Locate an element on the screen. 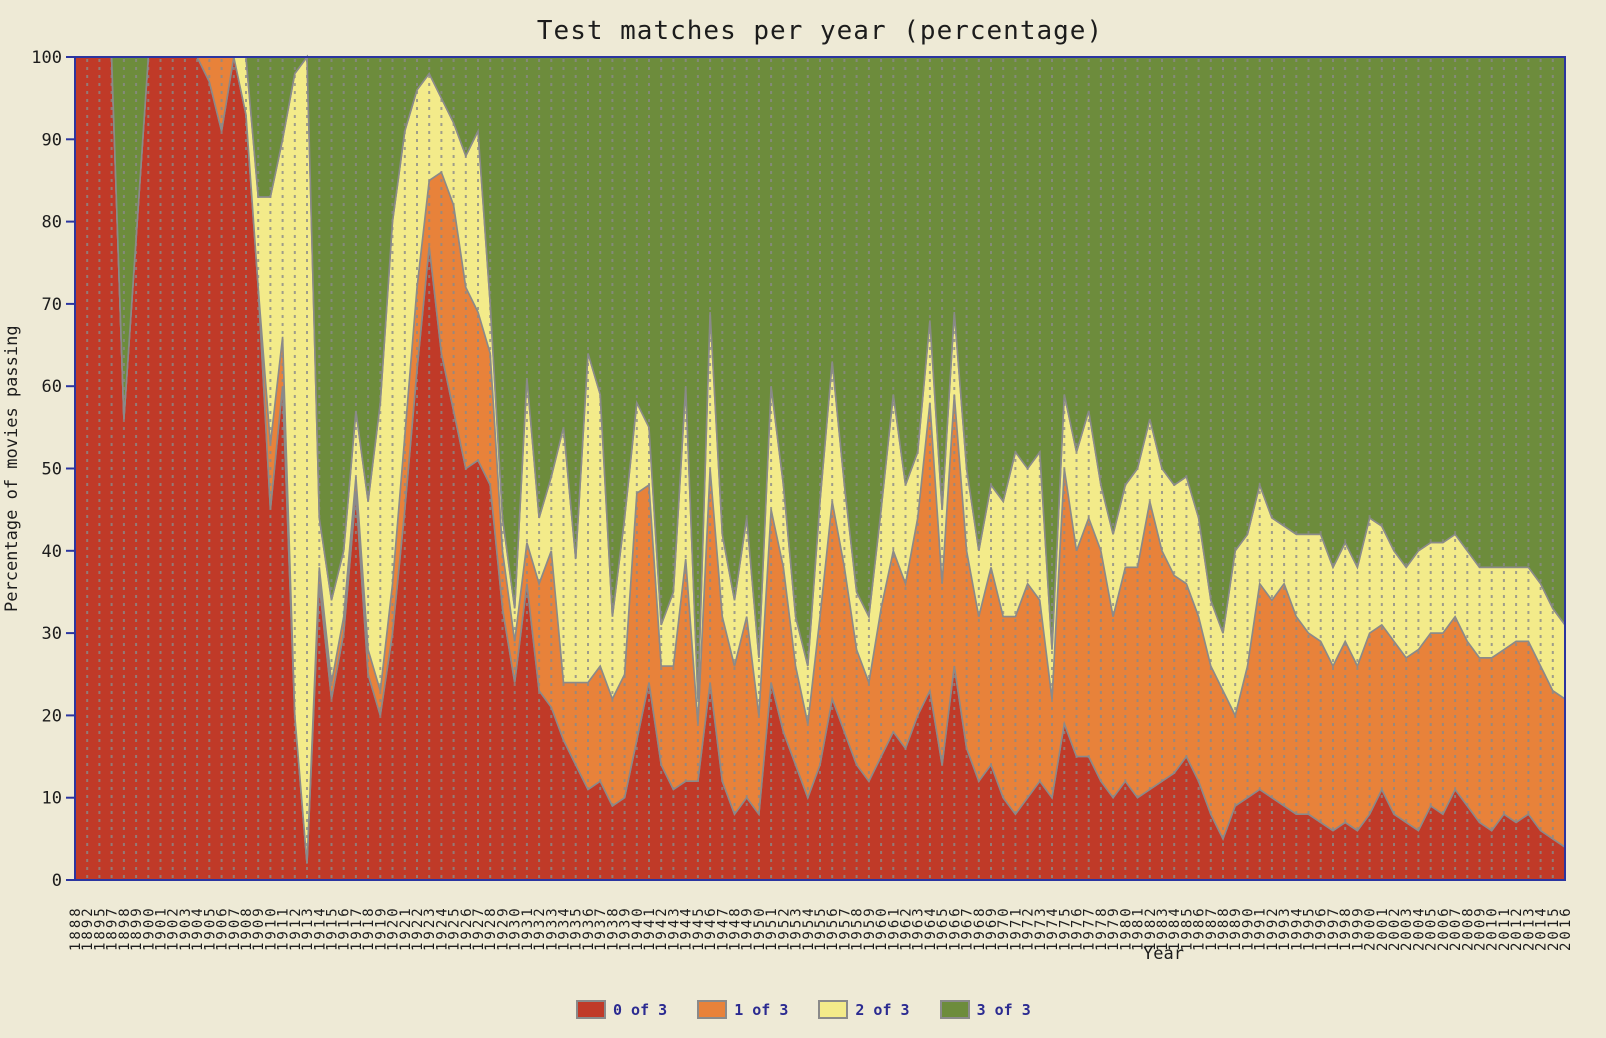 This screenshot has width=1606, height=1038. y-axis-title: Percentage of movies passing is located at coordinates (12, 468).